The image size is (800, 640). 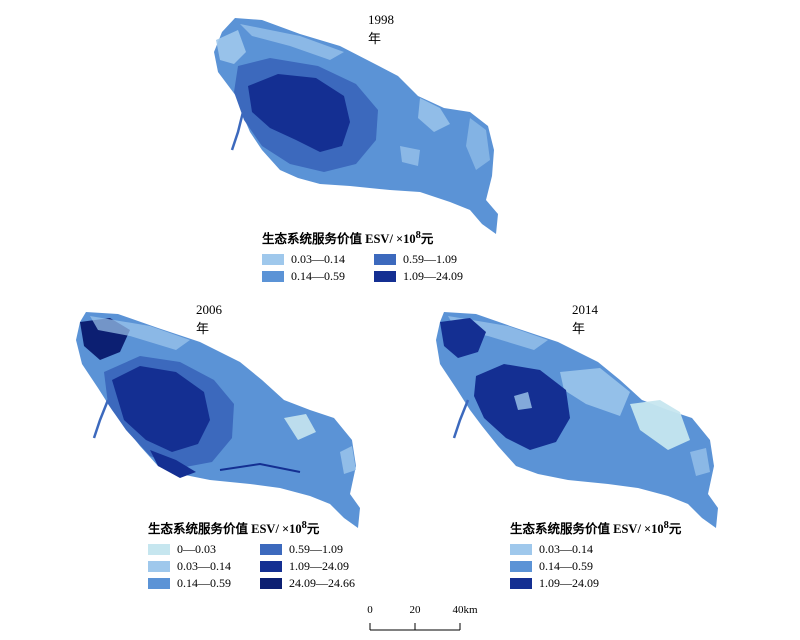 I want to click on map-title-2014: 2014年, so click(x=585, y=319).